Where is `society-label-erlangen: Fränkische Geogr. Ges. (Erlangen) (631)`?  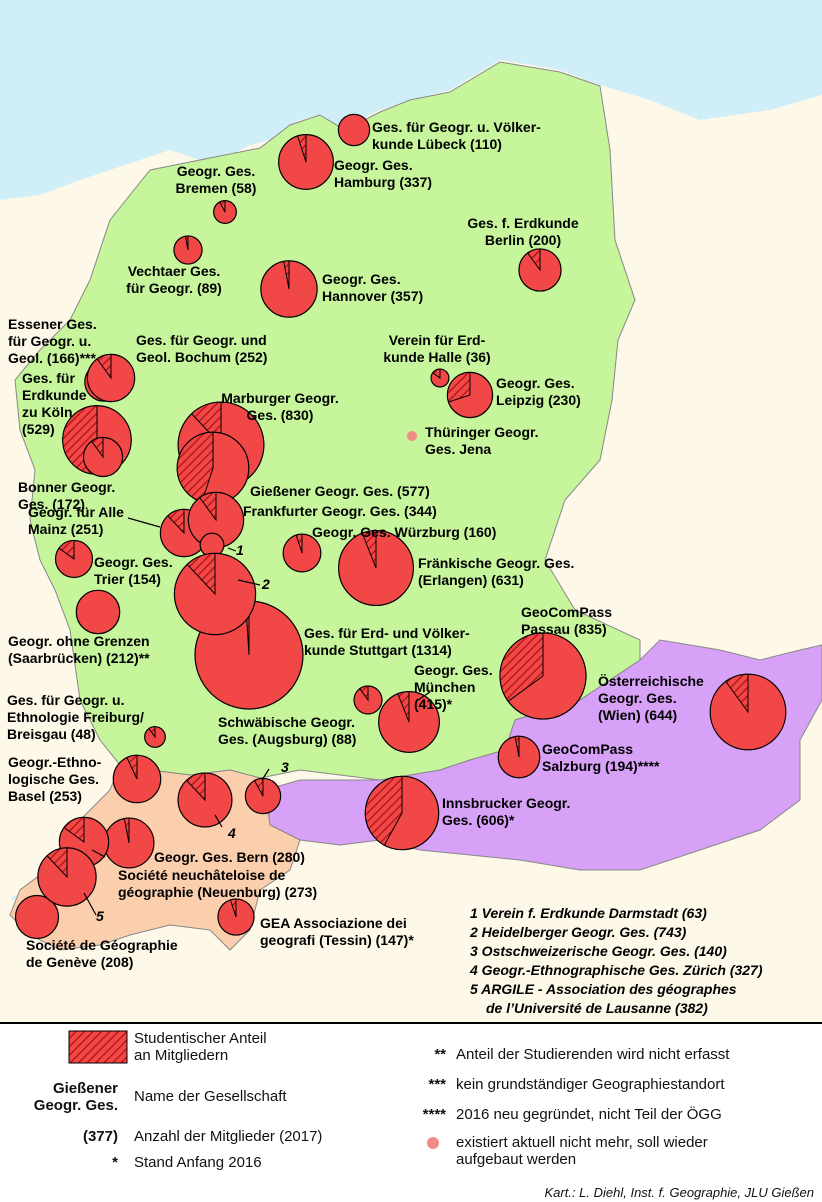
society-label-erlangen: Fränkische Geogr. Ges. (Erlangen) (631) is located at coordinates (496, 571).